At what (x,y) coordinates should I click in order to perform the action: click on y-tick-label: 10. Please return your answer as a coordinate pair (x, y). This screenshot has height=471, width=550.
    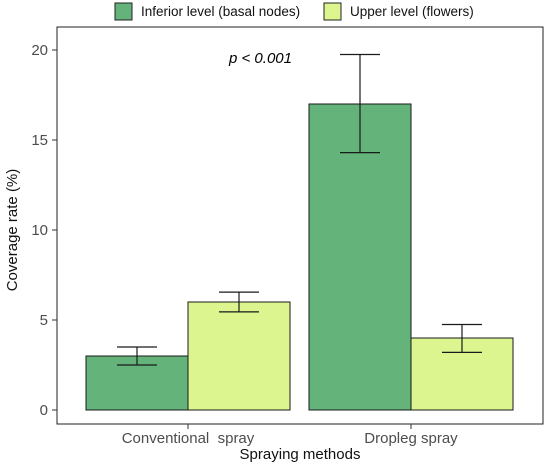
    Looking at the image, I should click on (39, 230).